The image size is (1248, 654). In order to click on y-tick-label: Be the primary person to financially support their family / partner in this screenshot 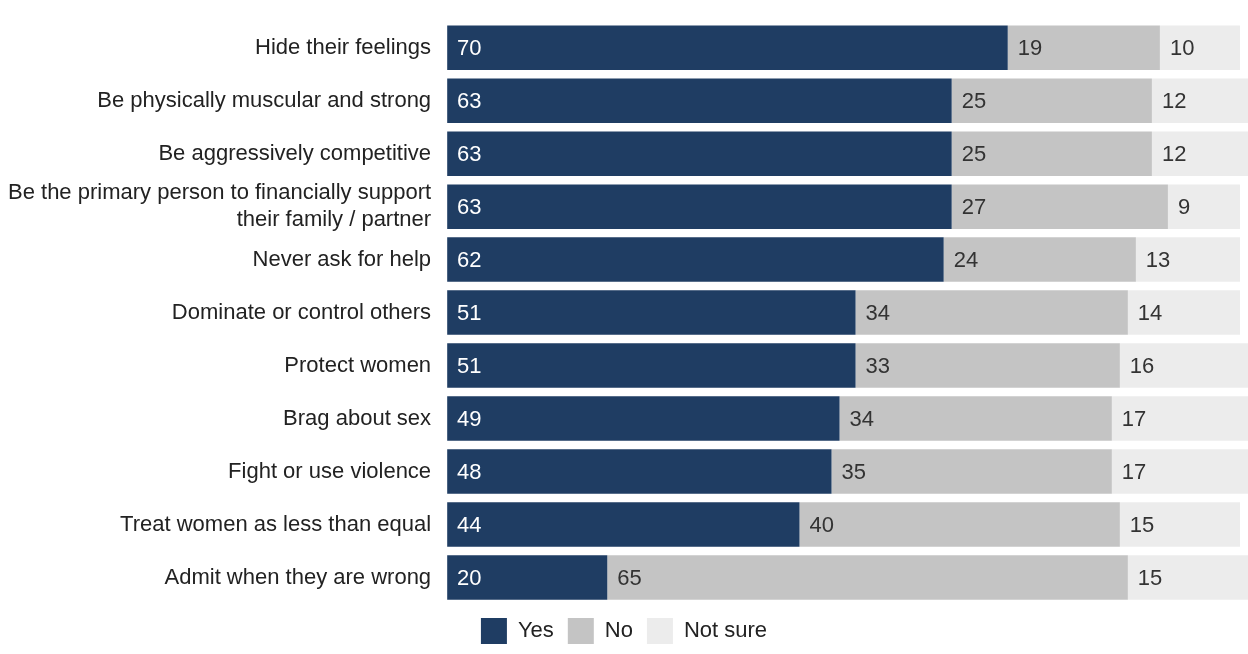, I will do `click(219, 205)`.